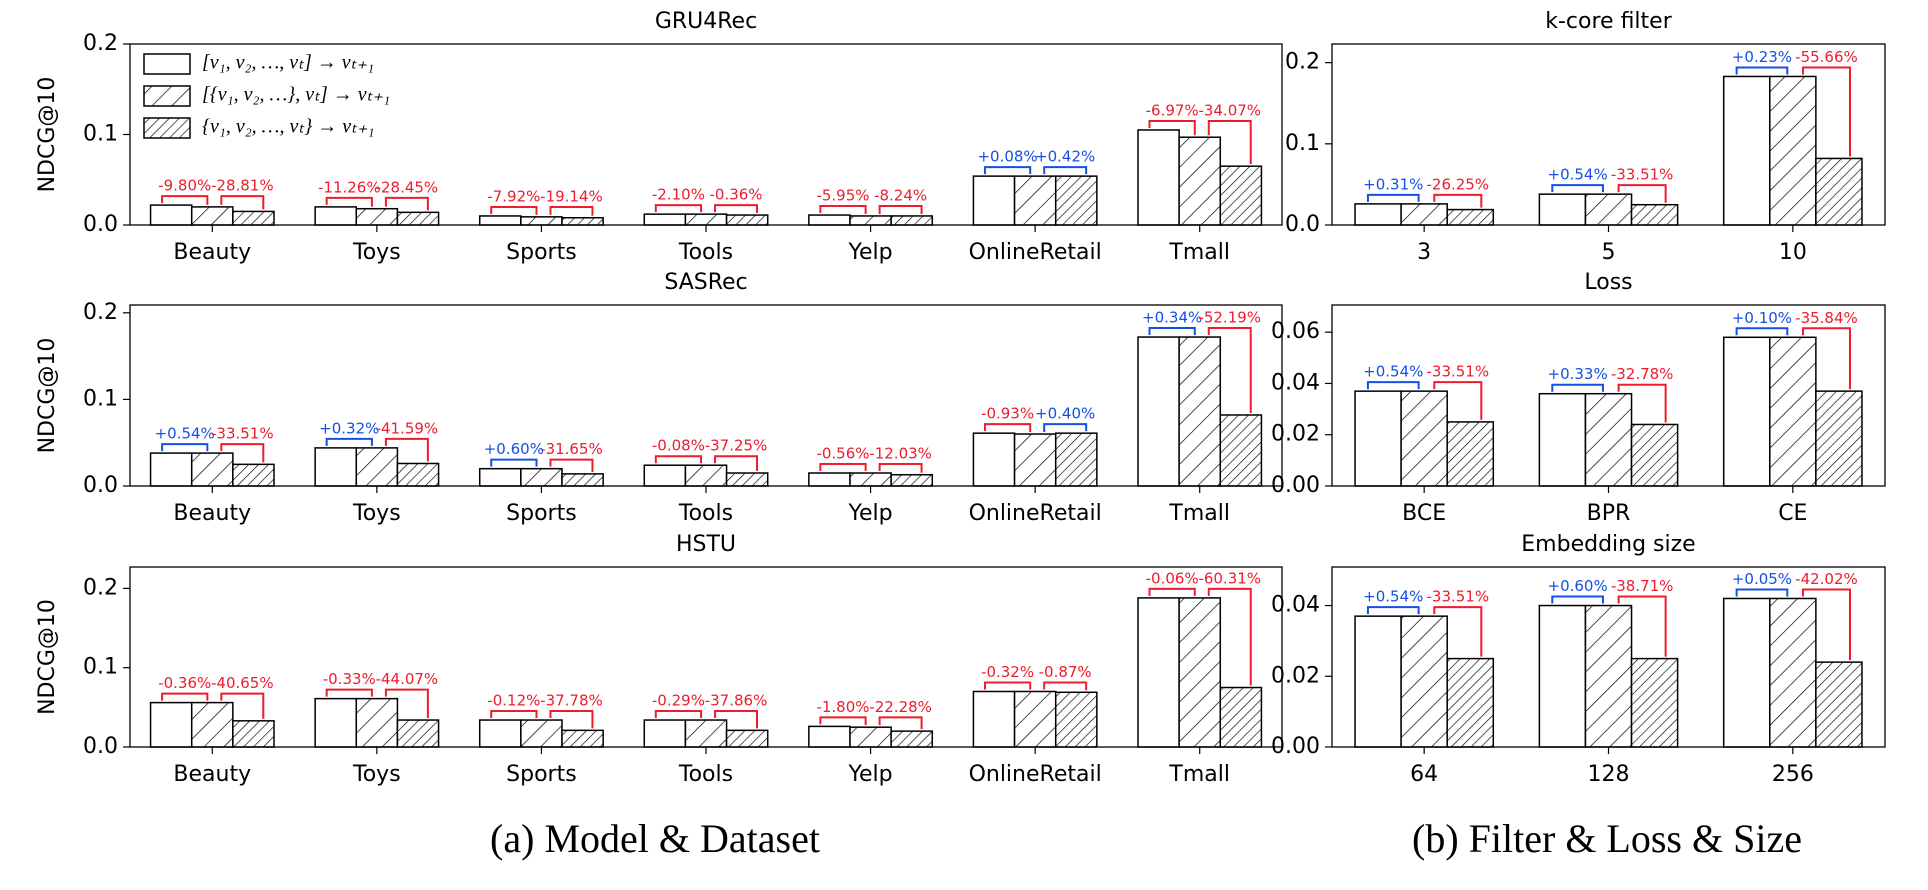 Image resolution: width=1928 pixels, height=890 pixels. Describe the element at coordinates (513, 701) in the screenshot. I see `annotation: -0.12%` at that location.